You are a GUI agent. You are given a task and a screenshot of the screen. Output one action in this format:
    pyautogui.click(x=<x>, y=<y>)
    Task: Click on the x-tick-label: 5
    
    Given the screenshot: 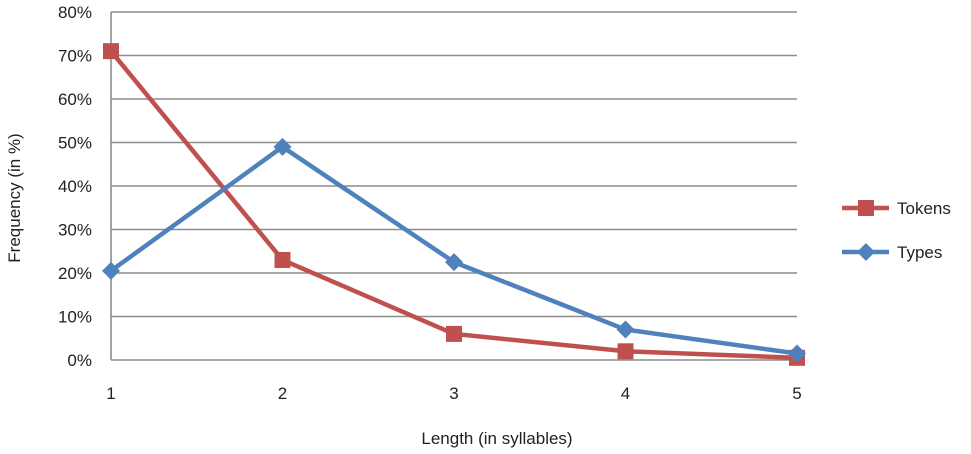 What is the action you would take?
    pyautogui.click(x=796, y=393)
    